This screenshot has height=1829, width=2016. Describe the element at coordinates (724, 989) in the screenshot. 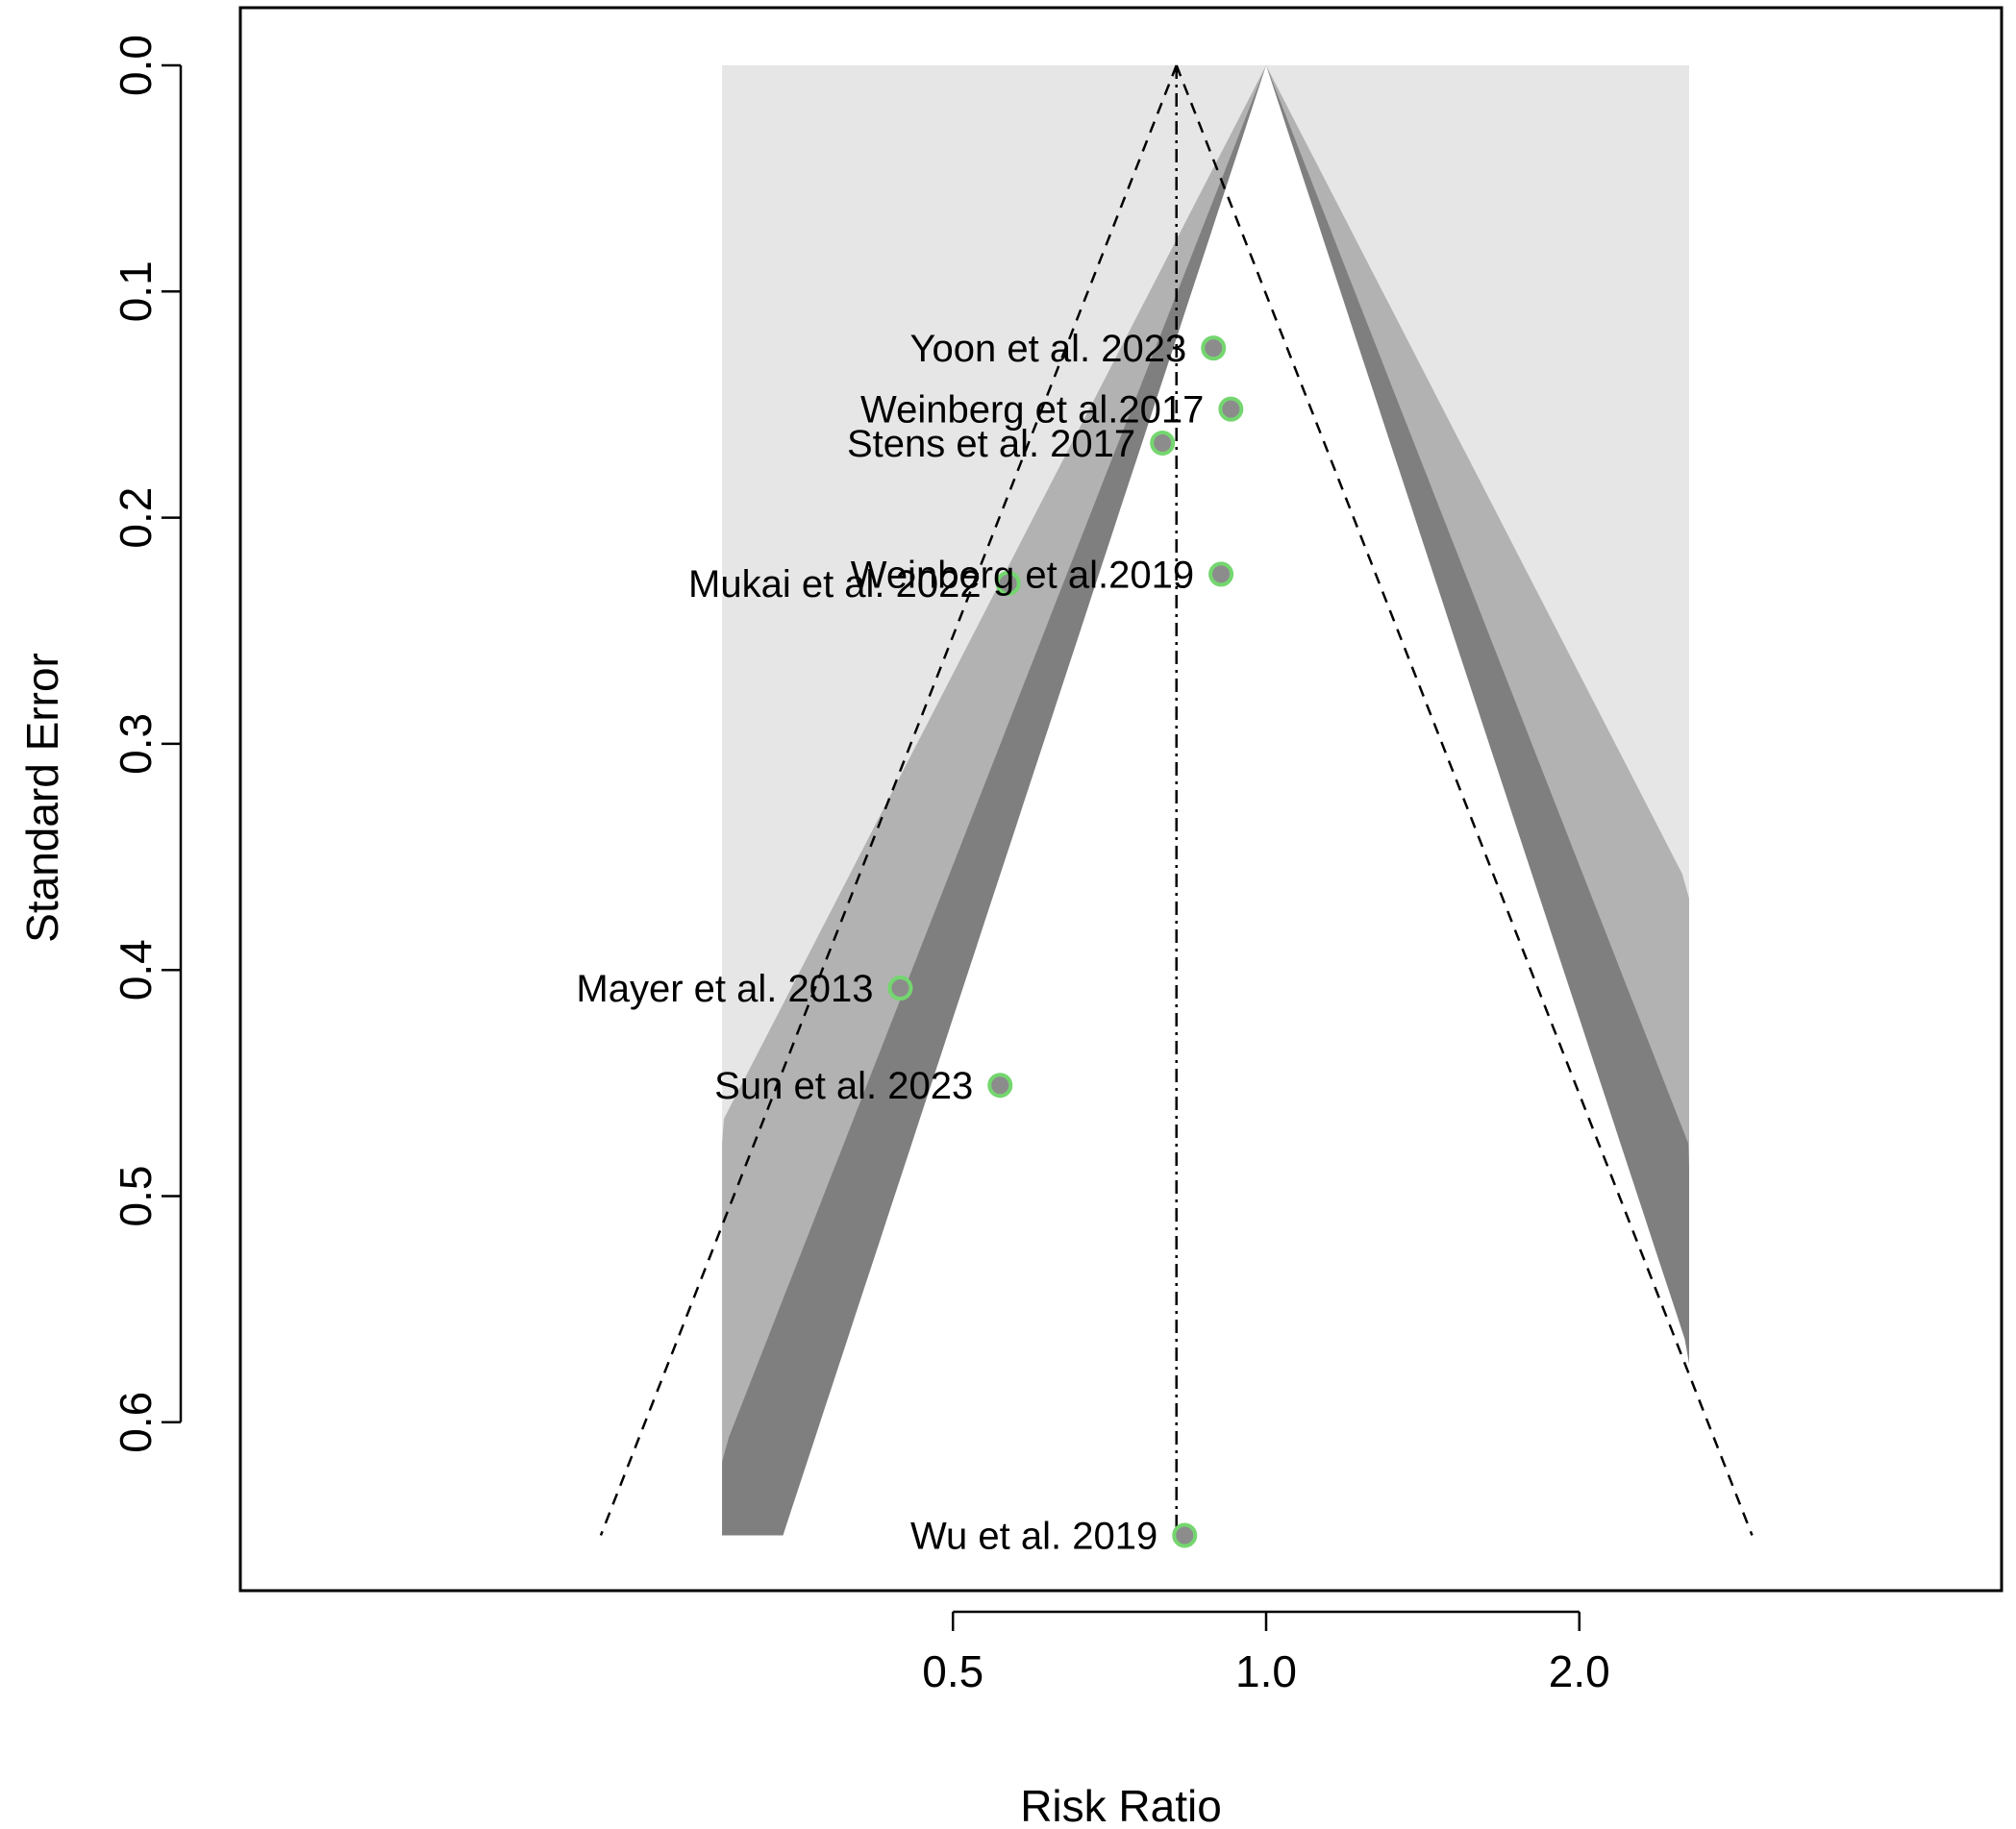

I see `study-label: Mayer et al. 2013` at that location.